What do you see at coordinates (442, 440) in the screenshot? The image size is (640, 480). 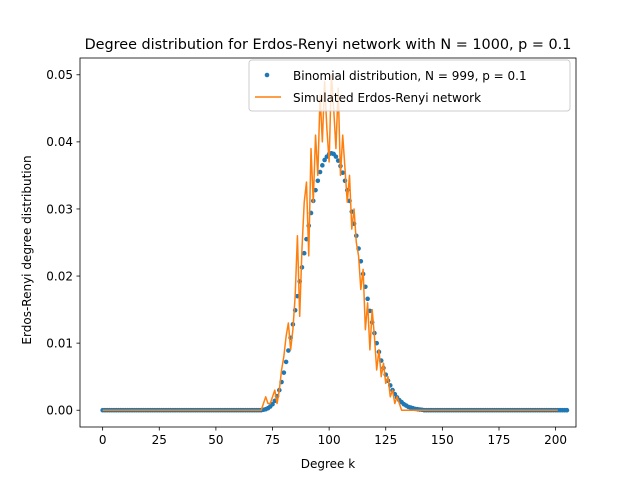 I see `x-tick-label: 150` at bounding box center [442, 440].